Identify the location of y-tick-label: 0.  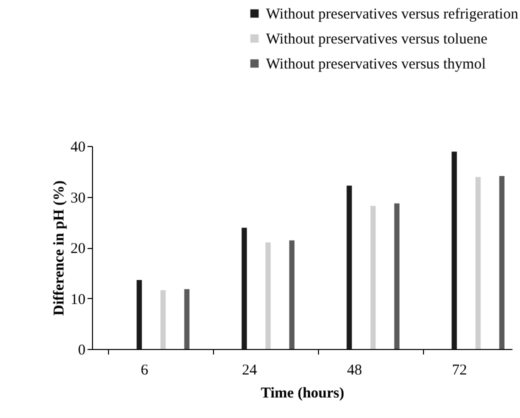
(82, 350).